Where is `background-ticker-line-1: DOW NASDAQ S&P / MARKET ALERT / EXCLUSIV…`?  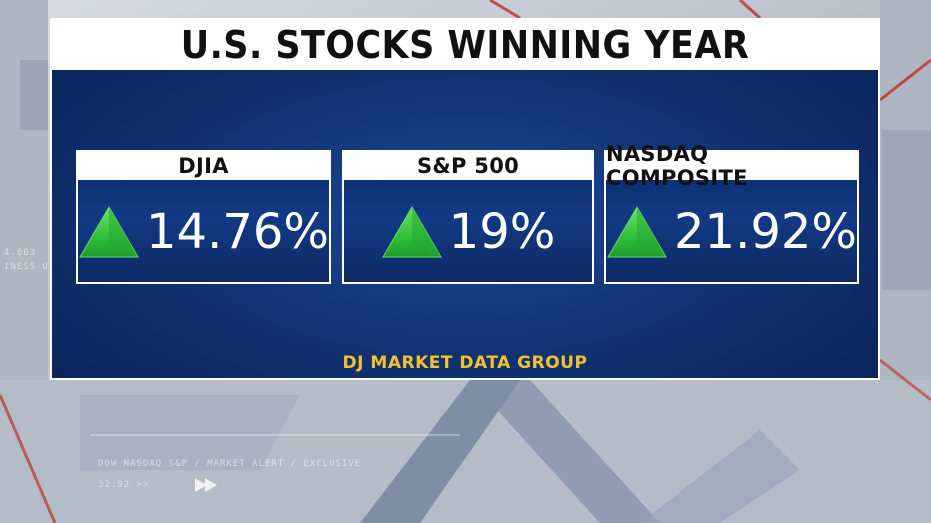 background-ticker-line-1: DOW NASDAQ S&P / MARKET ALERT / EXCLUSIV… is located at coordinates (230, 464).